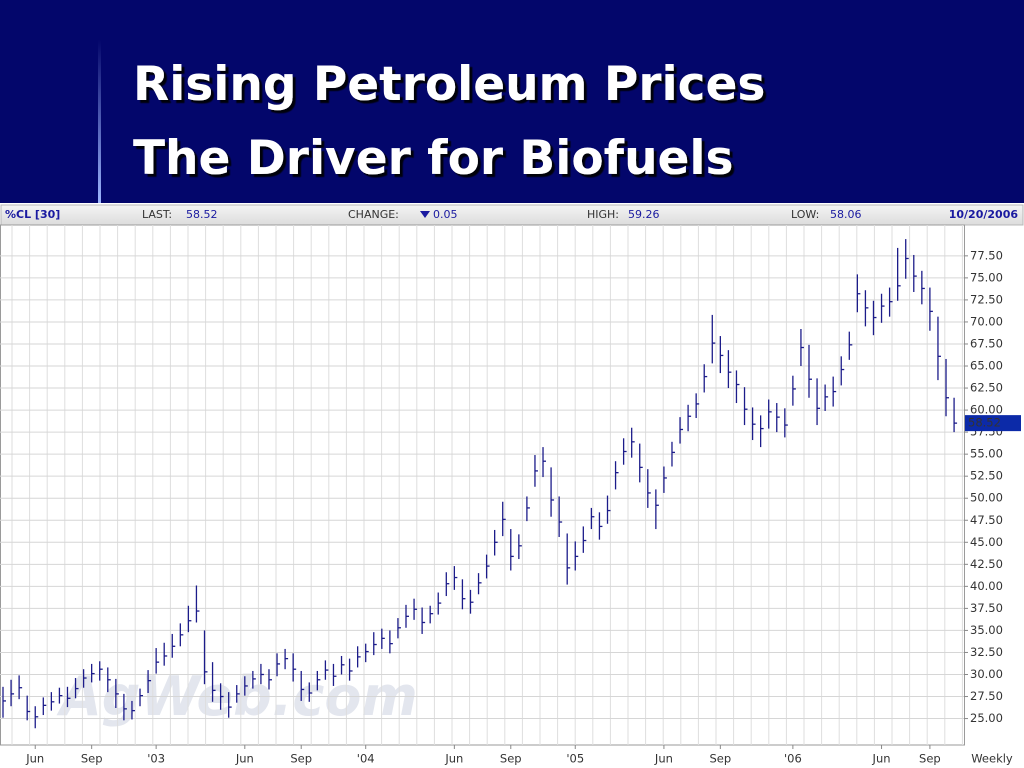  Describe the element at coordinates (992, 759) in the screenshot. I see `frequency-label: Weekly` at that location.